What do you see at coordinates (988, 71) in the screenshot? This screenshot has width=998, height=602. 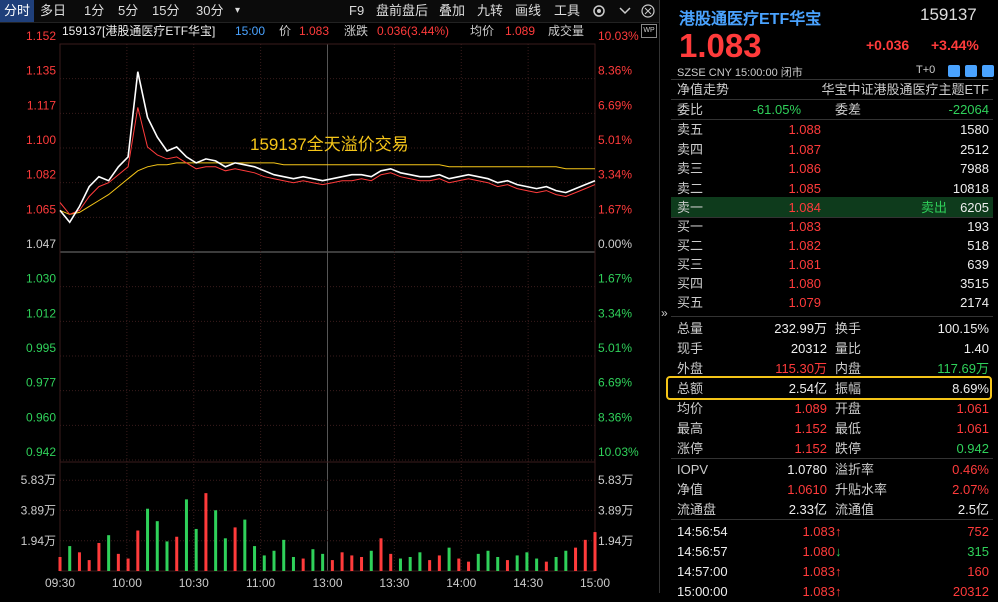 I see `share-icon` at bounding box center [988, 71].